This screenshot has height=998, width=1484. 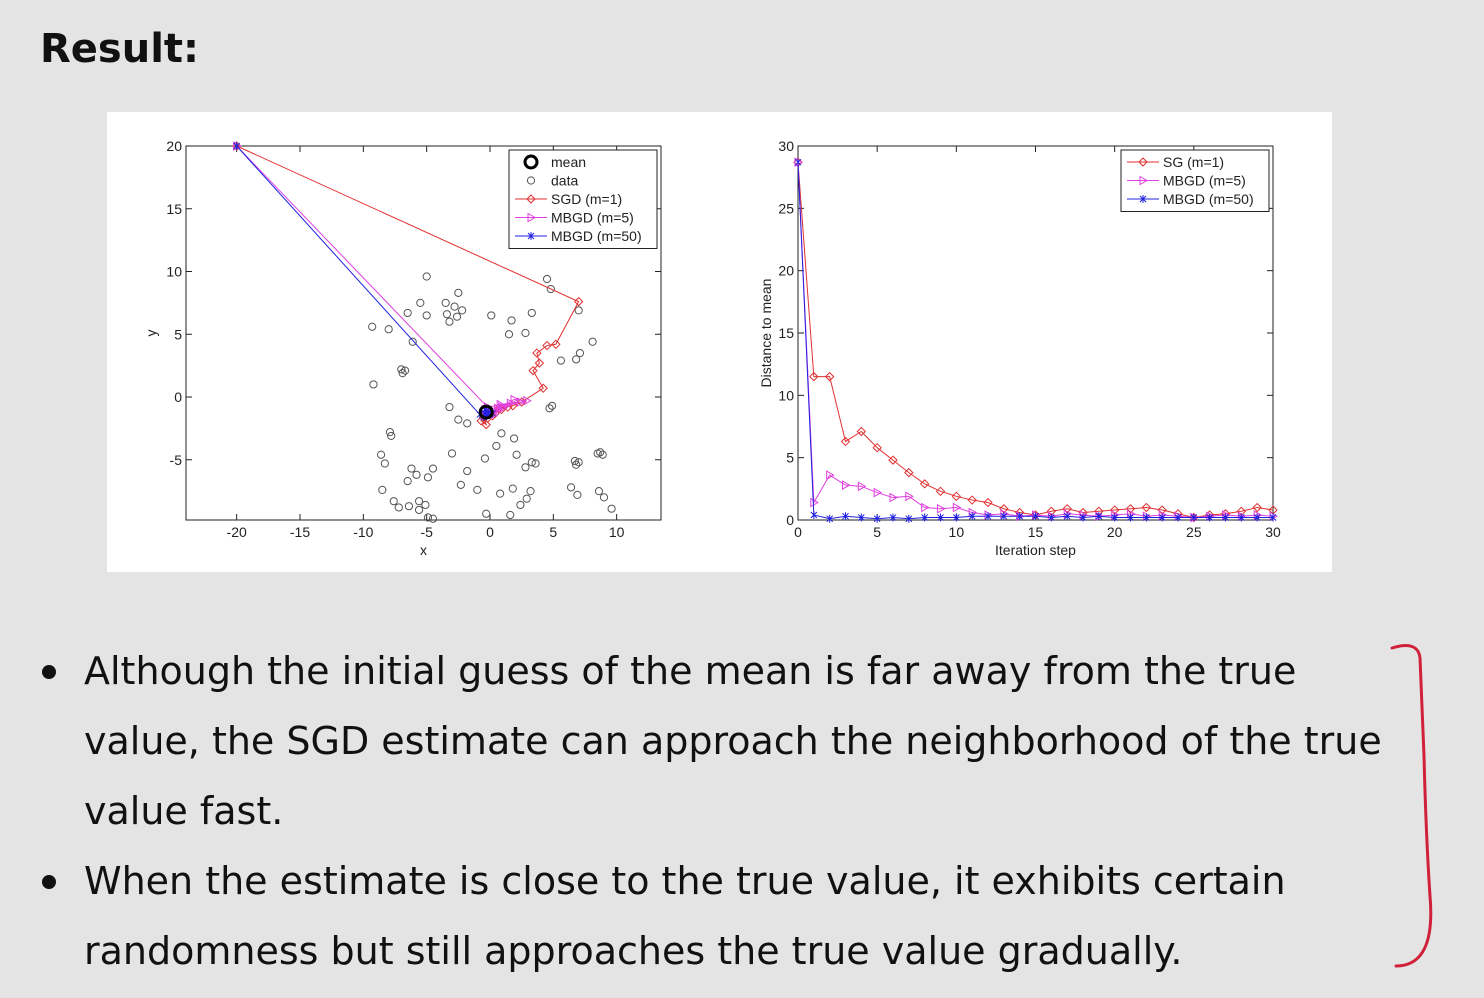 What do you see at coordinates (174, 272) in the screenshot?
I see `y-tick-label: 10` at bounding box center [174, 272].